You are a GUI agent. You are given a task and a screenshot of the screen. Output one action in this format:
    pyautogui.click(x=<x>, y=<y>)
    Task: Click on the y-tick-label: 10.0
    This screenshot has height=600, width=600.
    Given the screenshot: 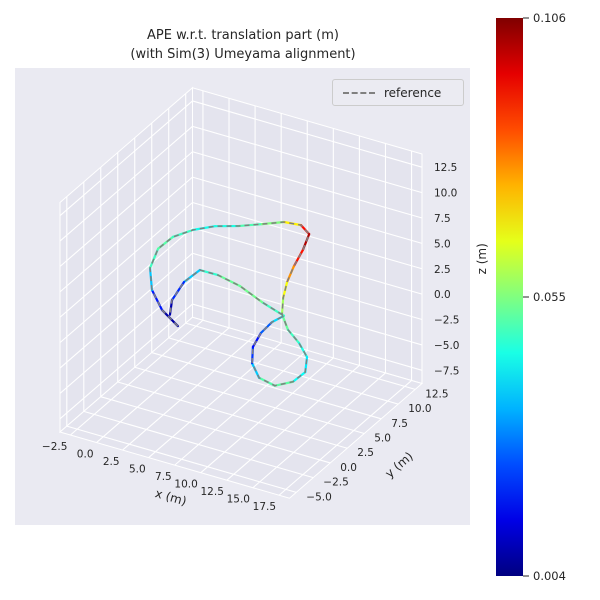 What is the action you would take?
    pyautogui.click(x=419, y=409)
    